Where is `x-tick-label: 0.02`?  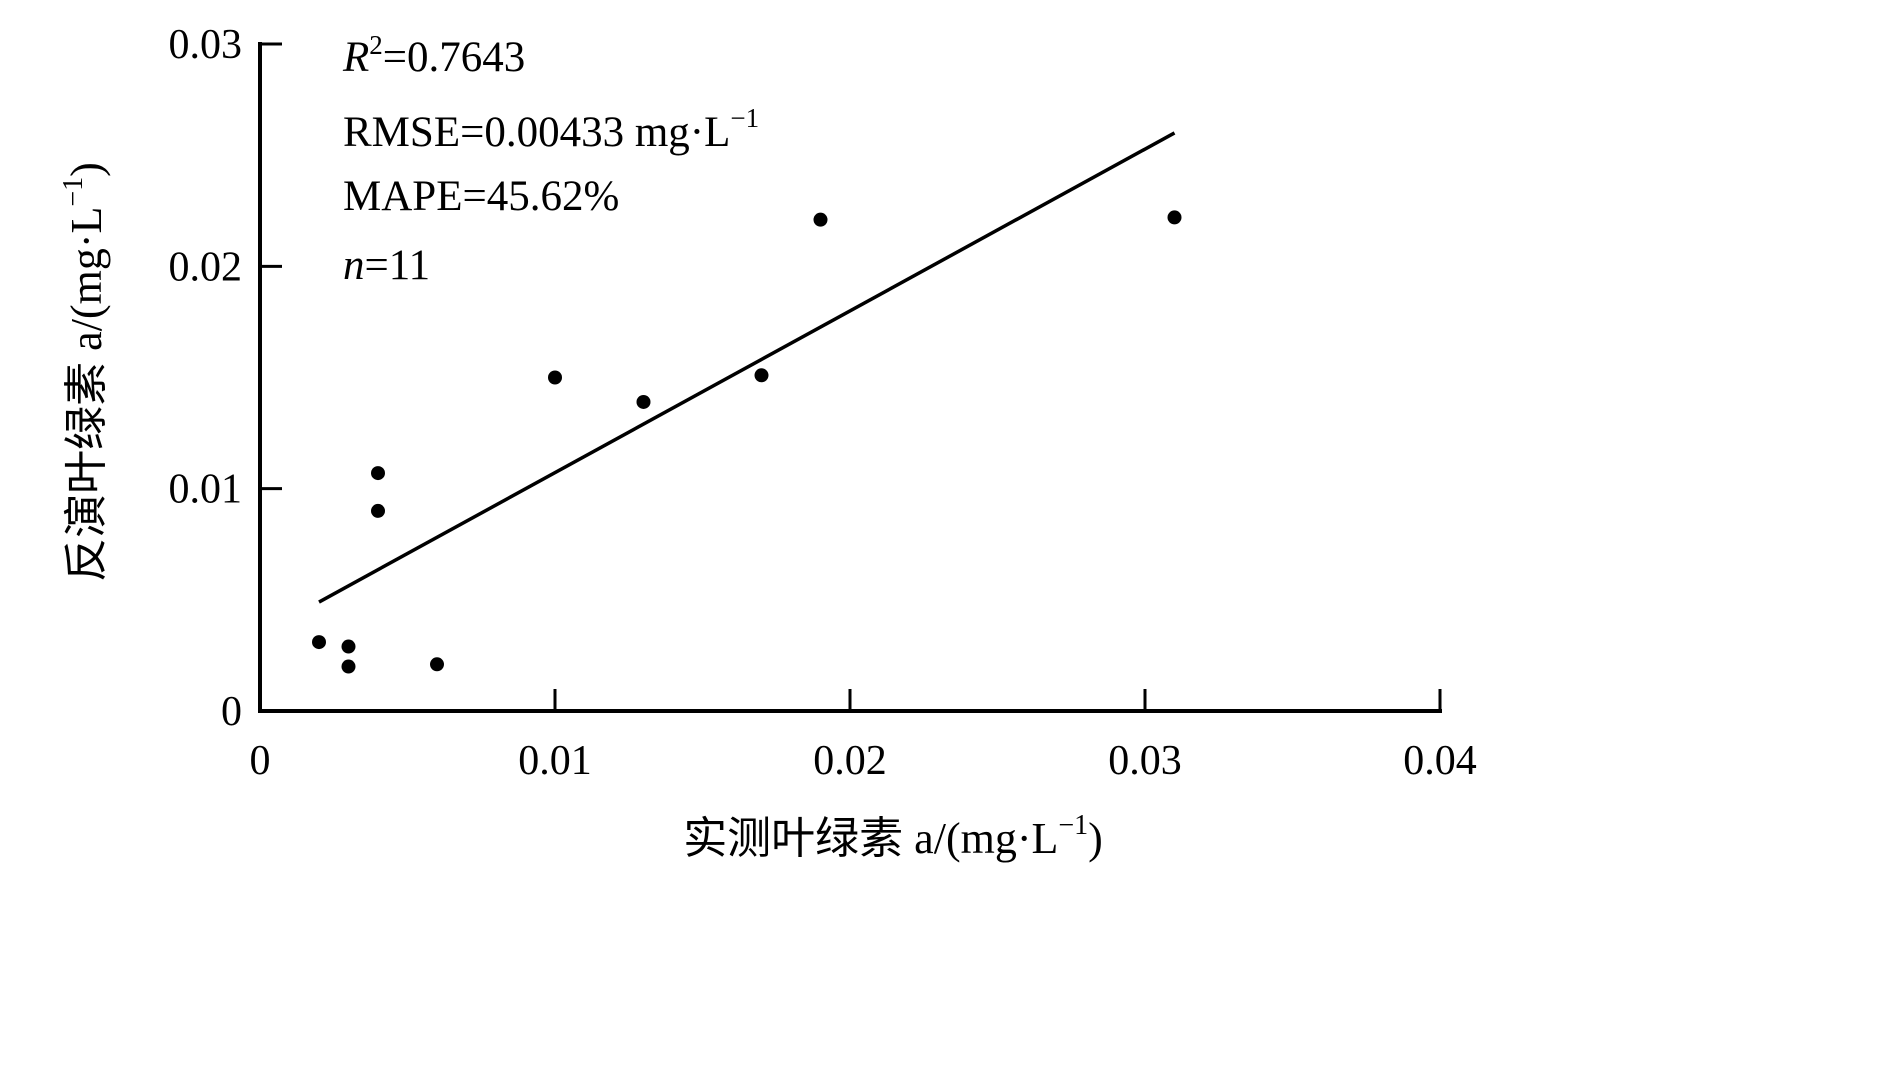 x-tick-label: 0.02 is located at coordinates (850, 761).